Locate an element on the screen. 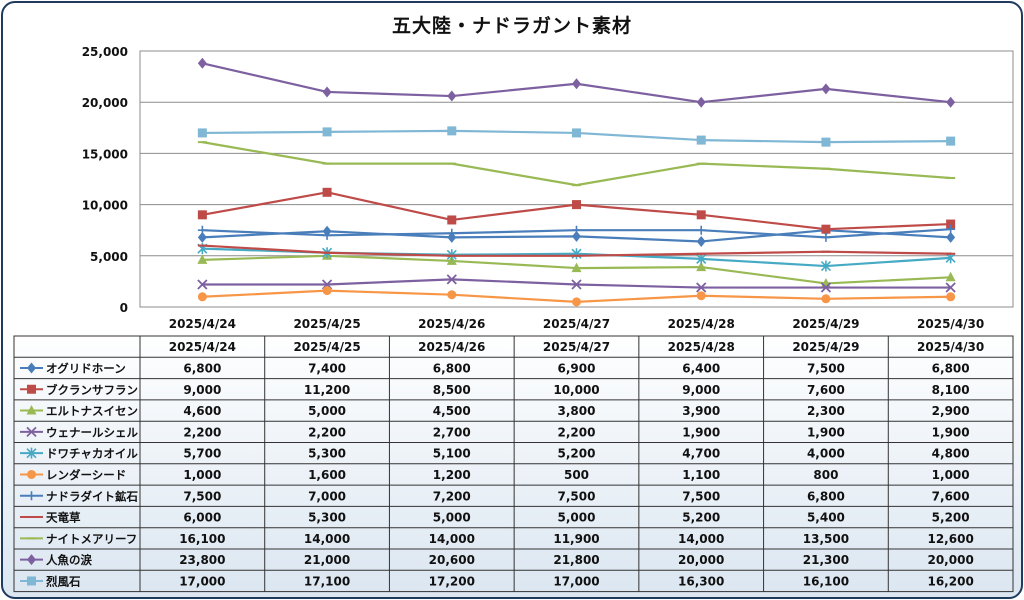 This screenshot has width=1024, height=600. x-tick-label: 2025/4/26 is located at coordinates (451, 324).